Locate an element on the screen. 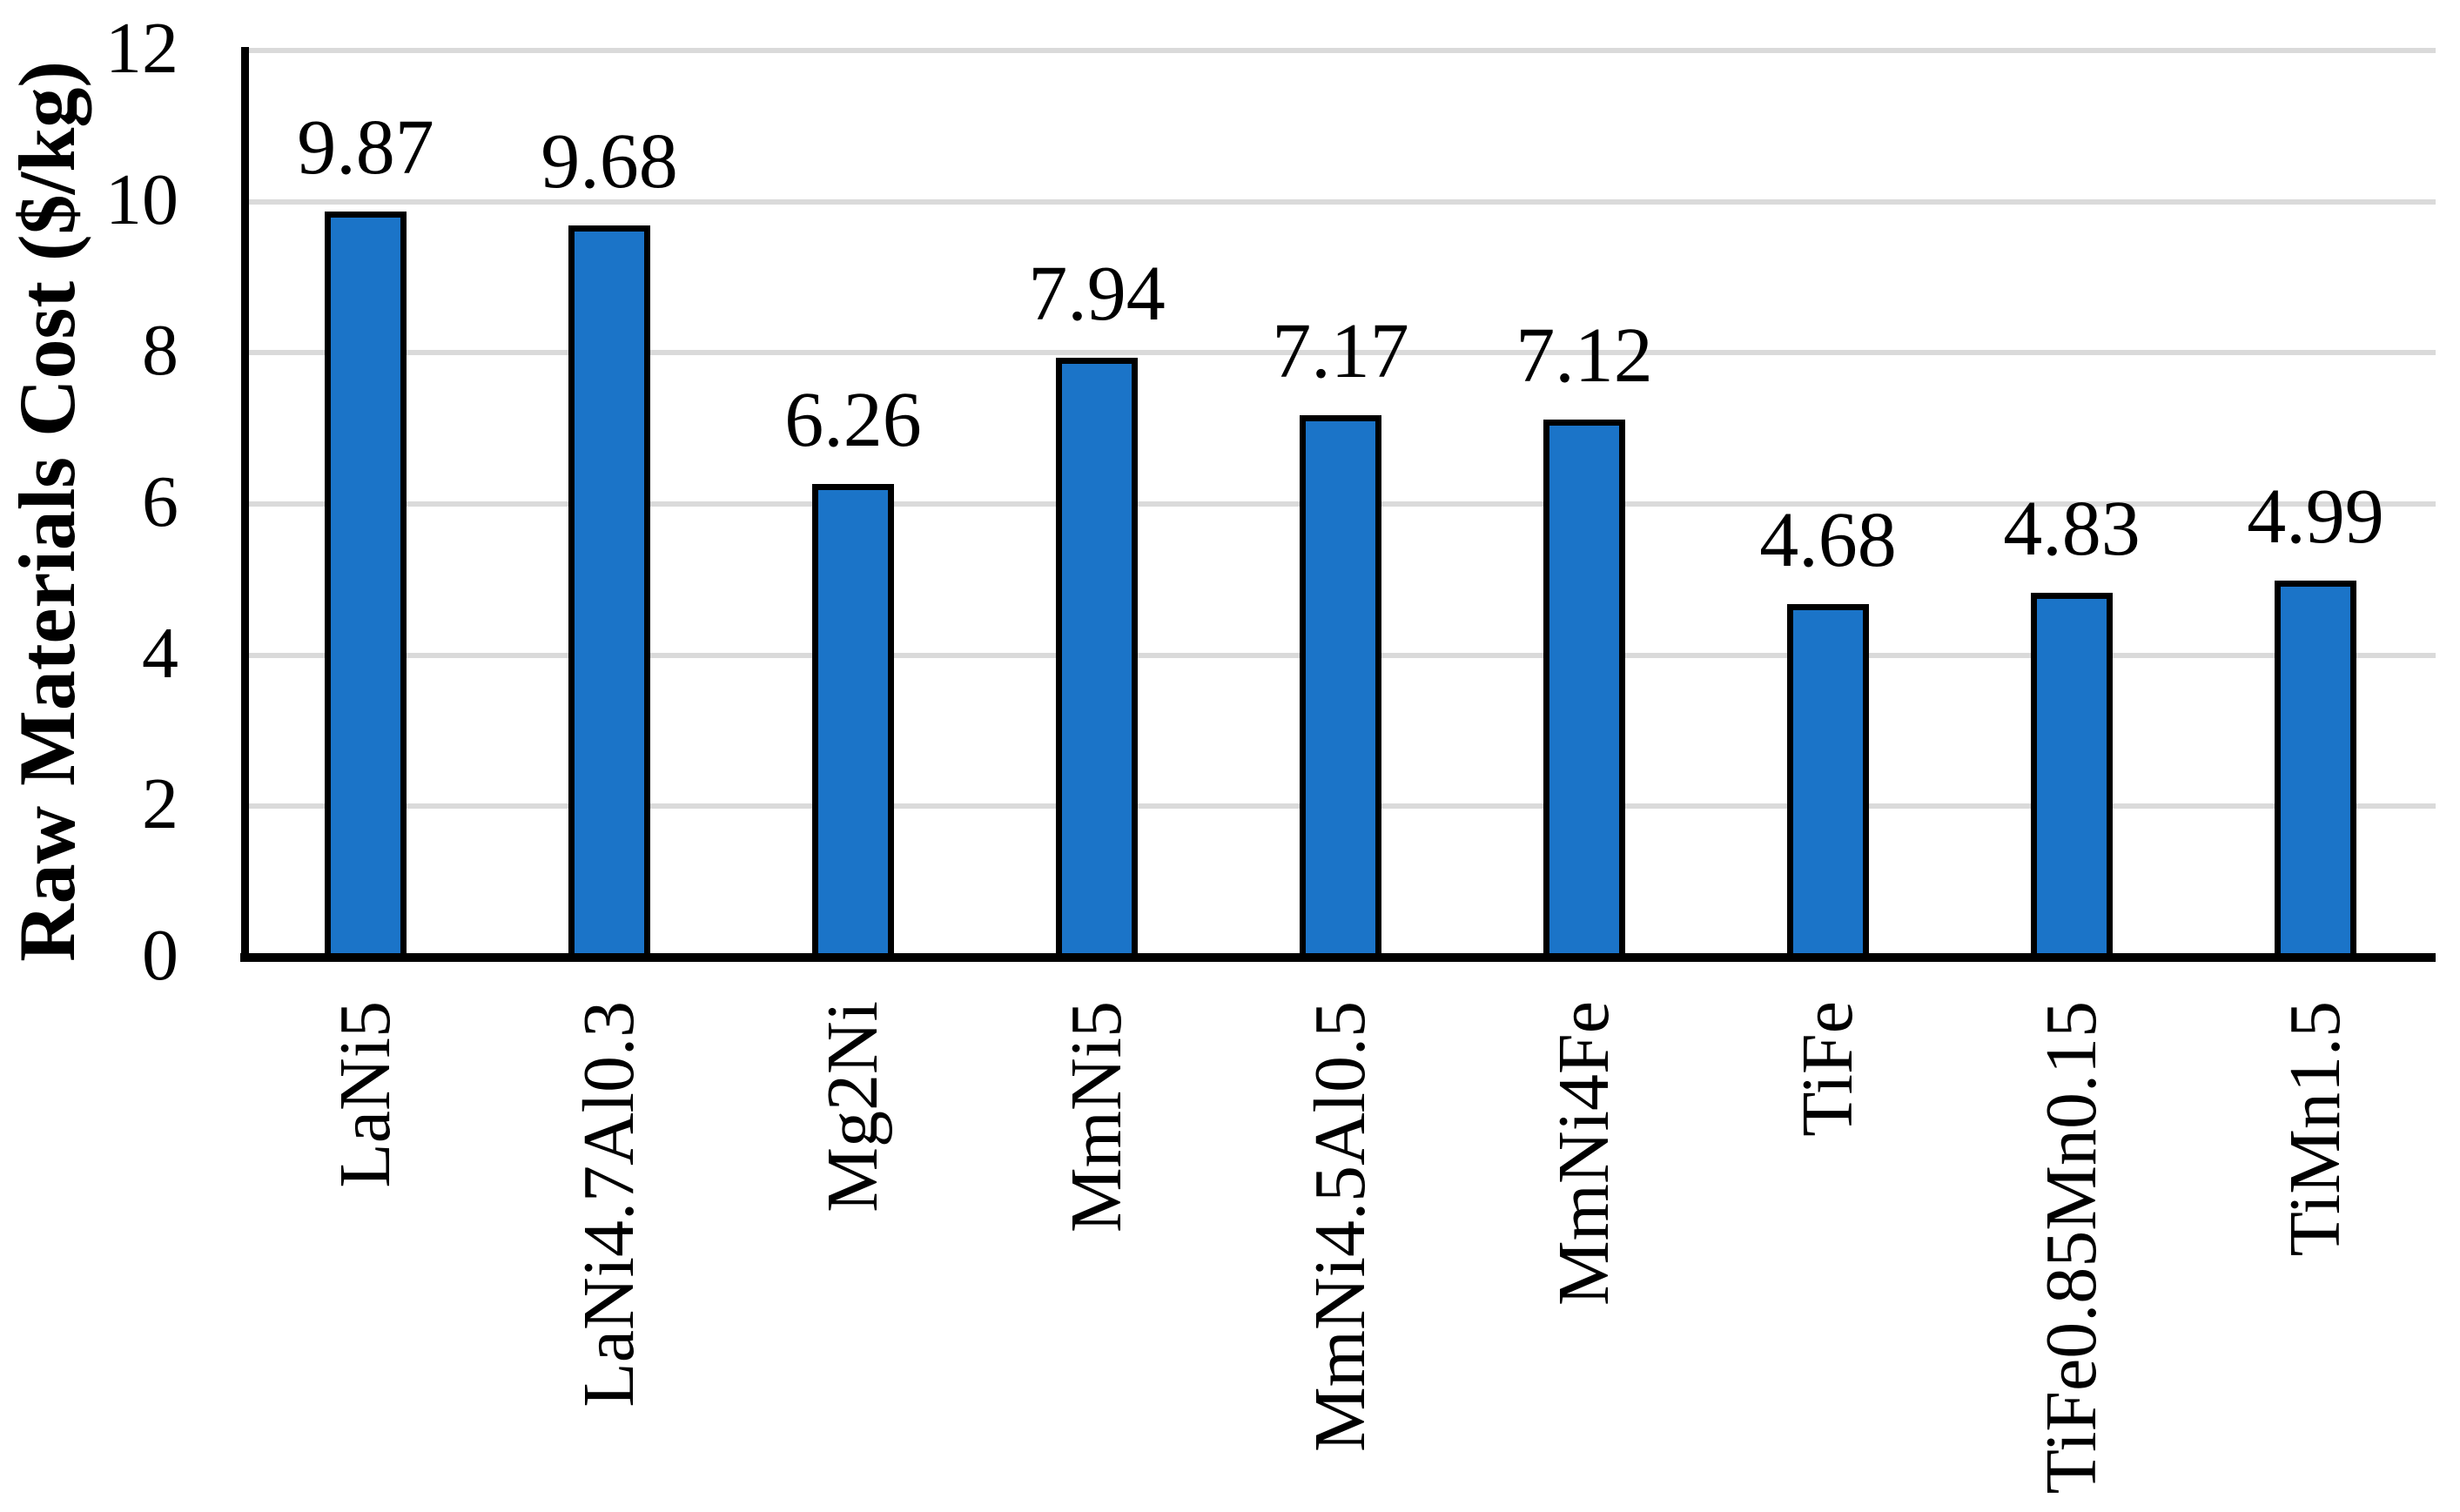 Image resolution: width=2460 pixels, height=1512 pixels. bar-value-label: 9.87 is located at coordinates (365, 147).